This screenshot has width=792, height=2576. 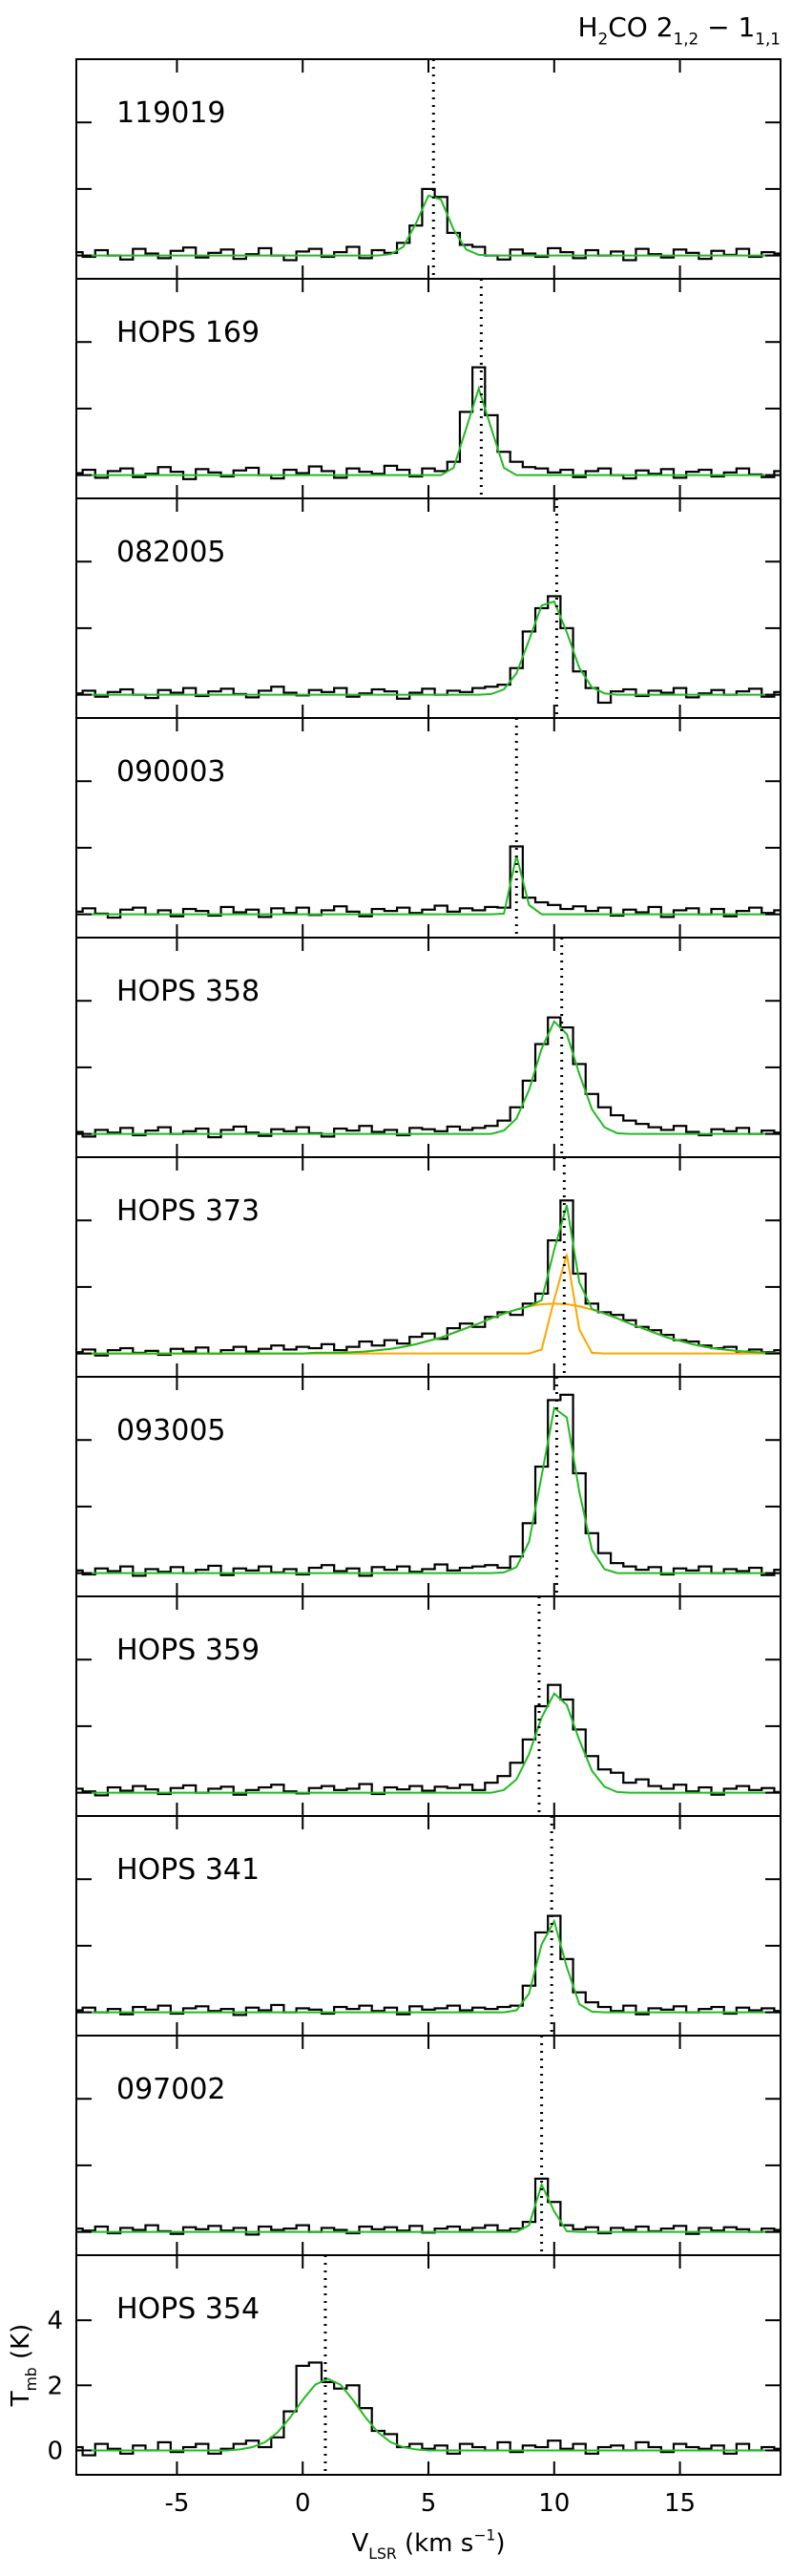 What do you see at coordinates (171, 772) in the screenshot?
I see `panel-label: 090003` at bounding box center [171, 772].